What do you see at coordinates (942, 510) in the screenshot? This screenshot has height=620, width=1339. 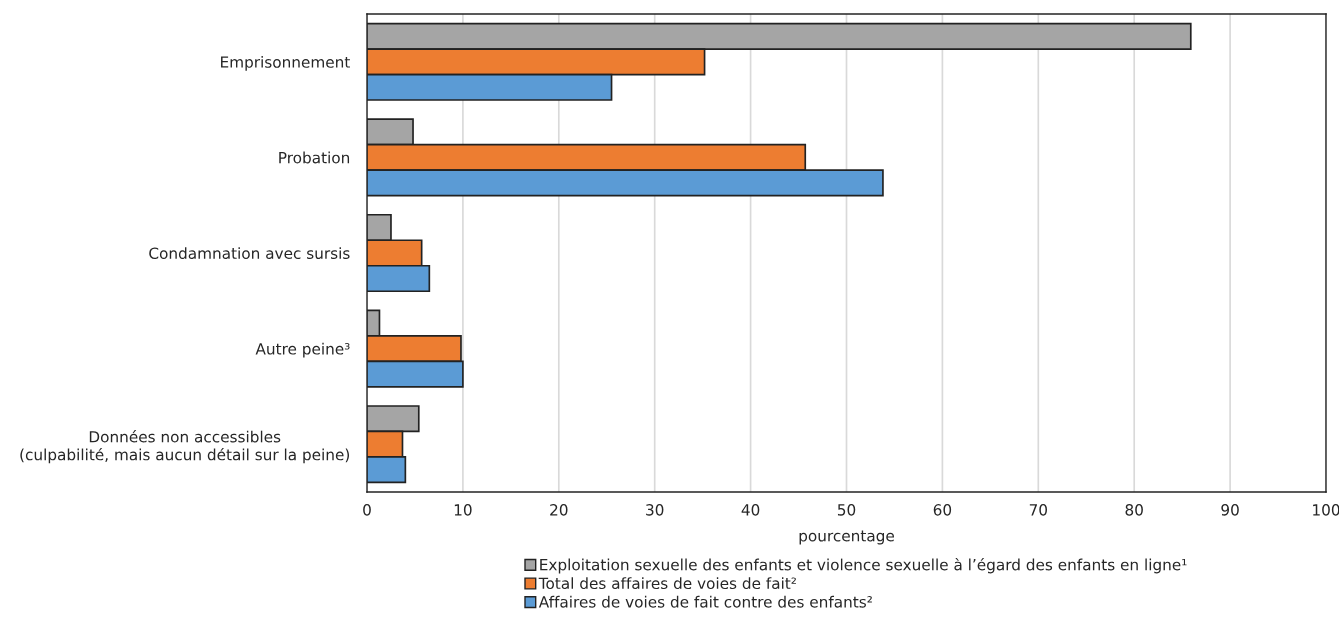 I see `x-tick-label: 60` at bounding box center [942, 510].